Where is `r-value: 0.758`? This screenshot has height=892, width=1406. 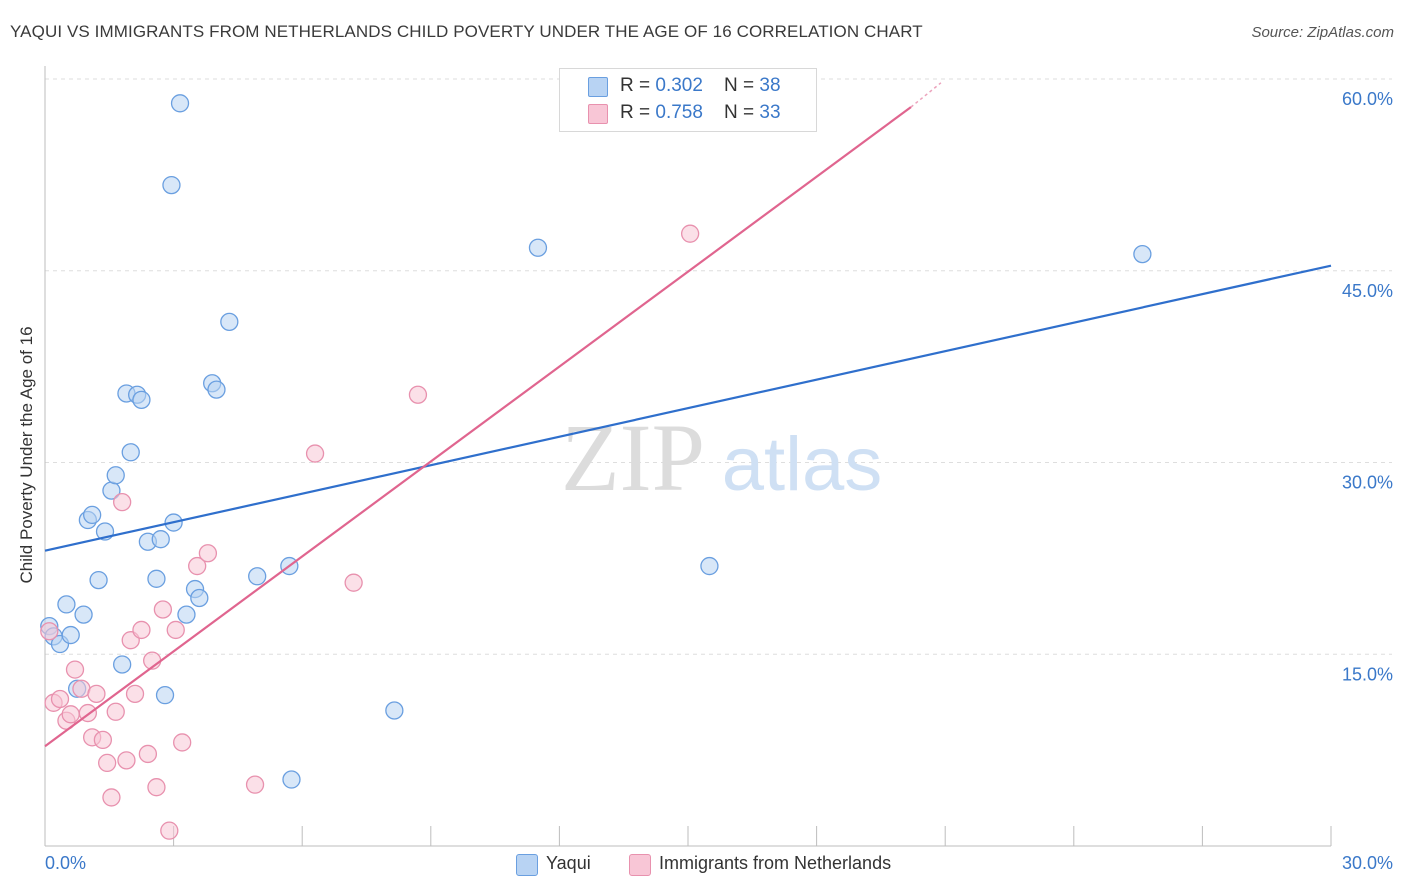
r-value: 0.758 is located at coordinates (679, 112).